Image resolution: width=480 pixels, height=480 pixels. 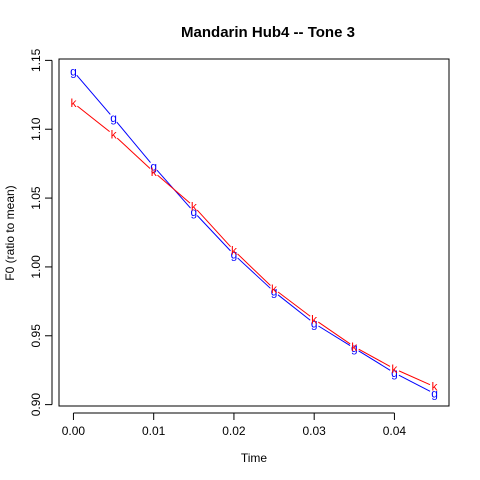 I want to click on x-tick-label: 0.01, so click(x=154, y=431).